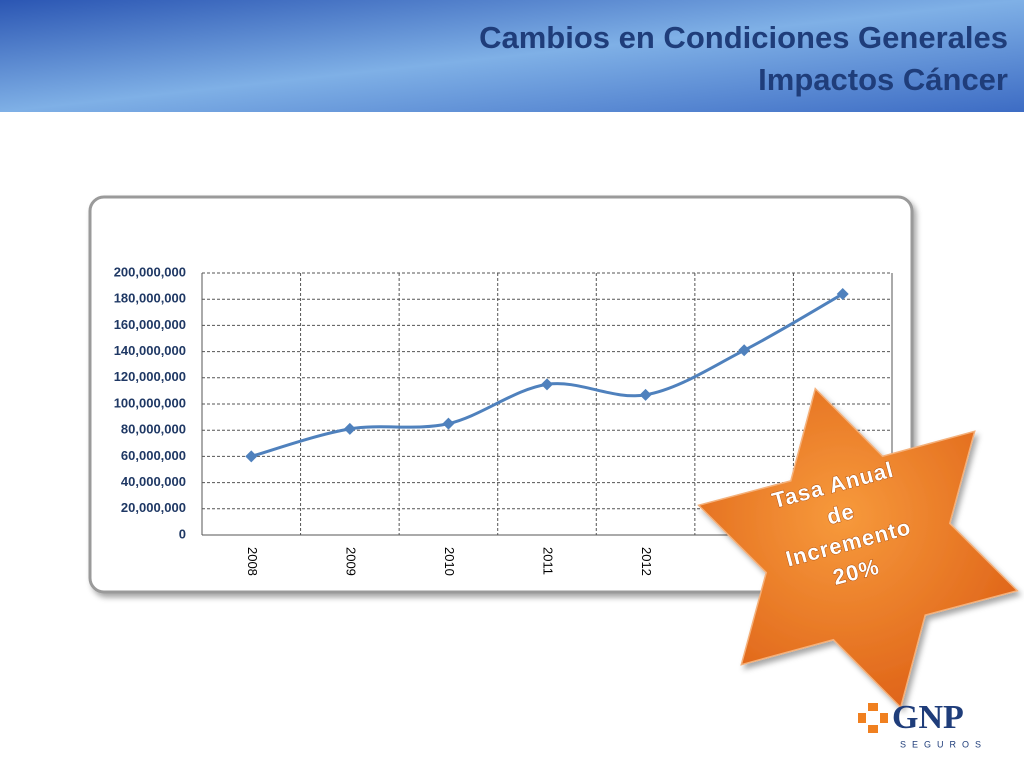  I want to click on x-tick-label: 2008, so click(252, 561).